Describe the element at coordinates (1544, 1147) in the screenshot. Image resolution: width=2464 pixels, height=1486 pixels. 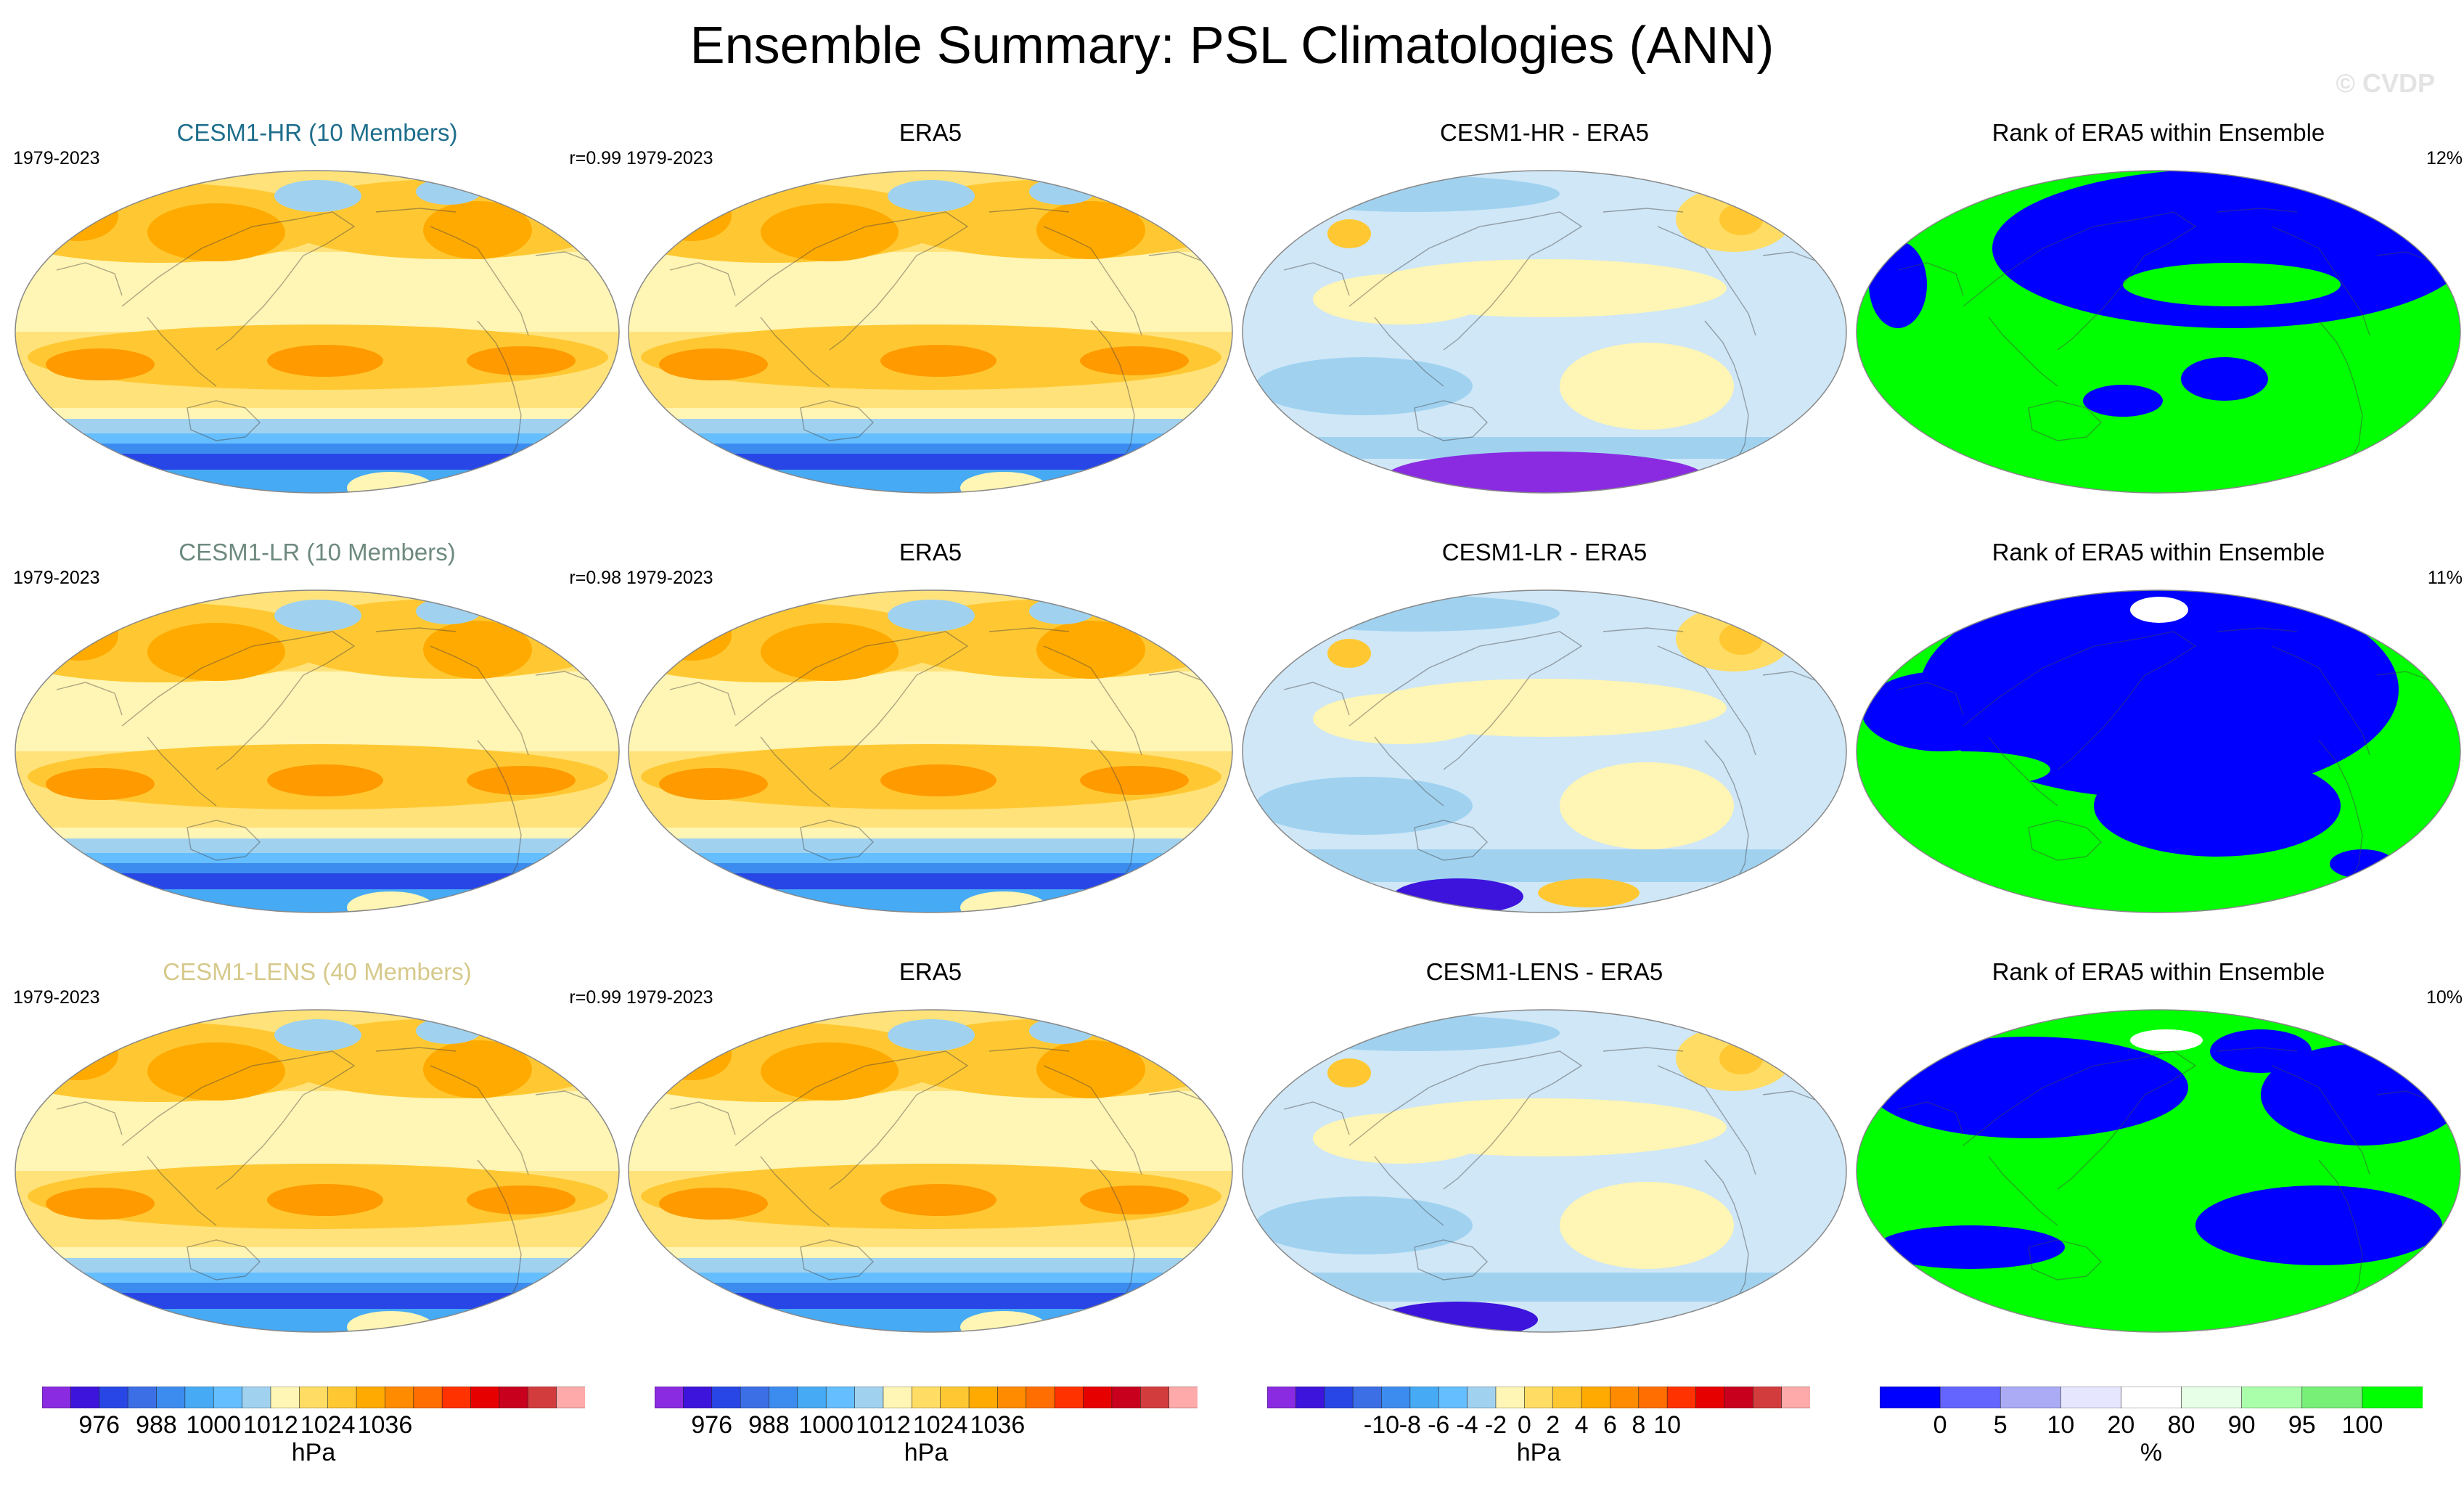
I see `map-panel-diff: CESM1-LENS - ERA5` at that location.